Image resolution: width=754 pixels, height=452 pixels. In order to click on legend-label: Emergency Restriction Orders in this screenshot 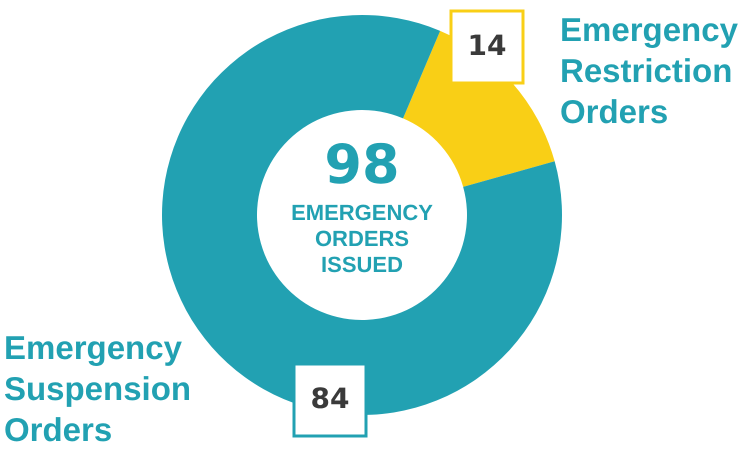, I will do `click(649, 70)`.